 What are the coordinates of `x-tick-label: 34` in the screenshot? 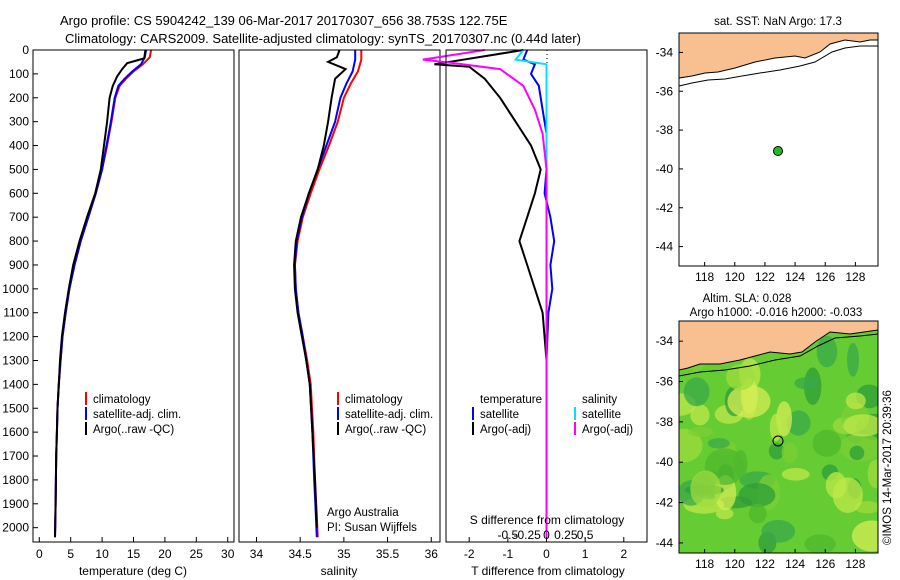 It's located at (257, 554).